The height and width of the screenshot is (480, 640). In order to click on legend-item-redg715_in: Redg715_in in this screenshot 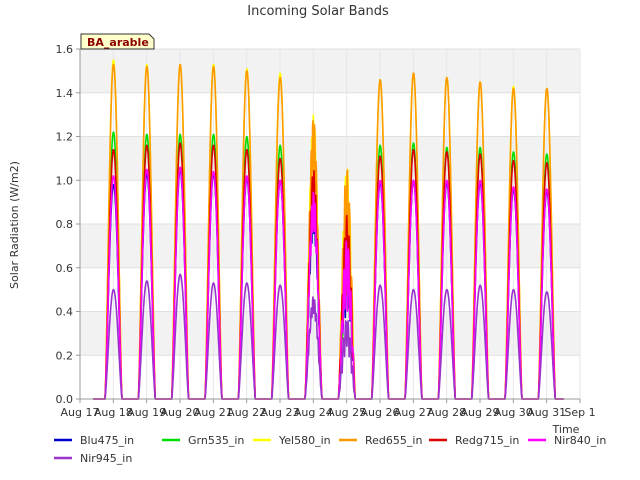, I will do `click(474, 440)`.